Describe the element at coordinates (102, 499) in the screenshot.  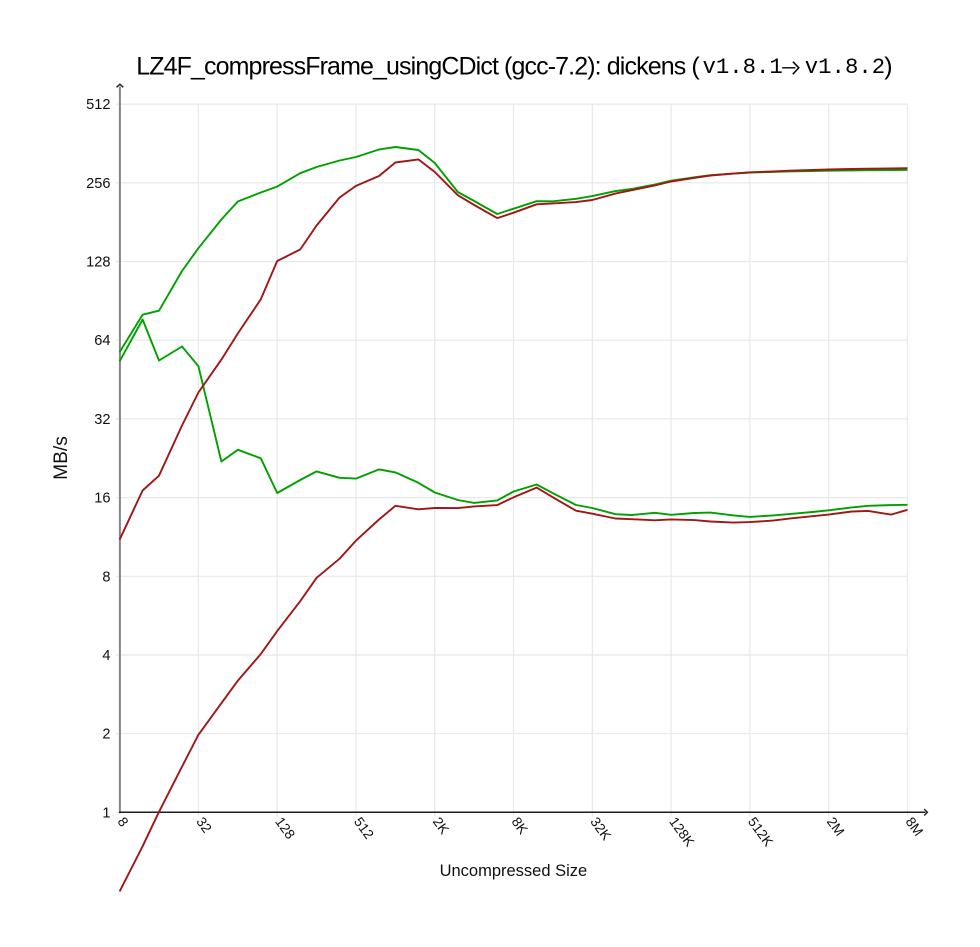
I see `svg-text: 16` at that location.